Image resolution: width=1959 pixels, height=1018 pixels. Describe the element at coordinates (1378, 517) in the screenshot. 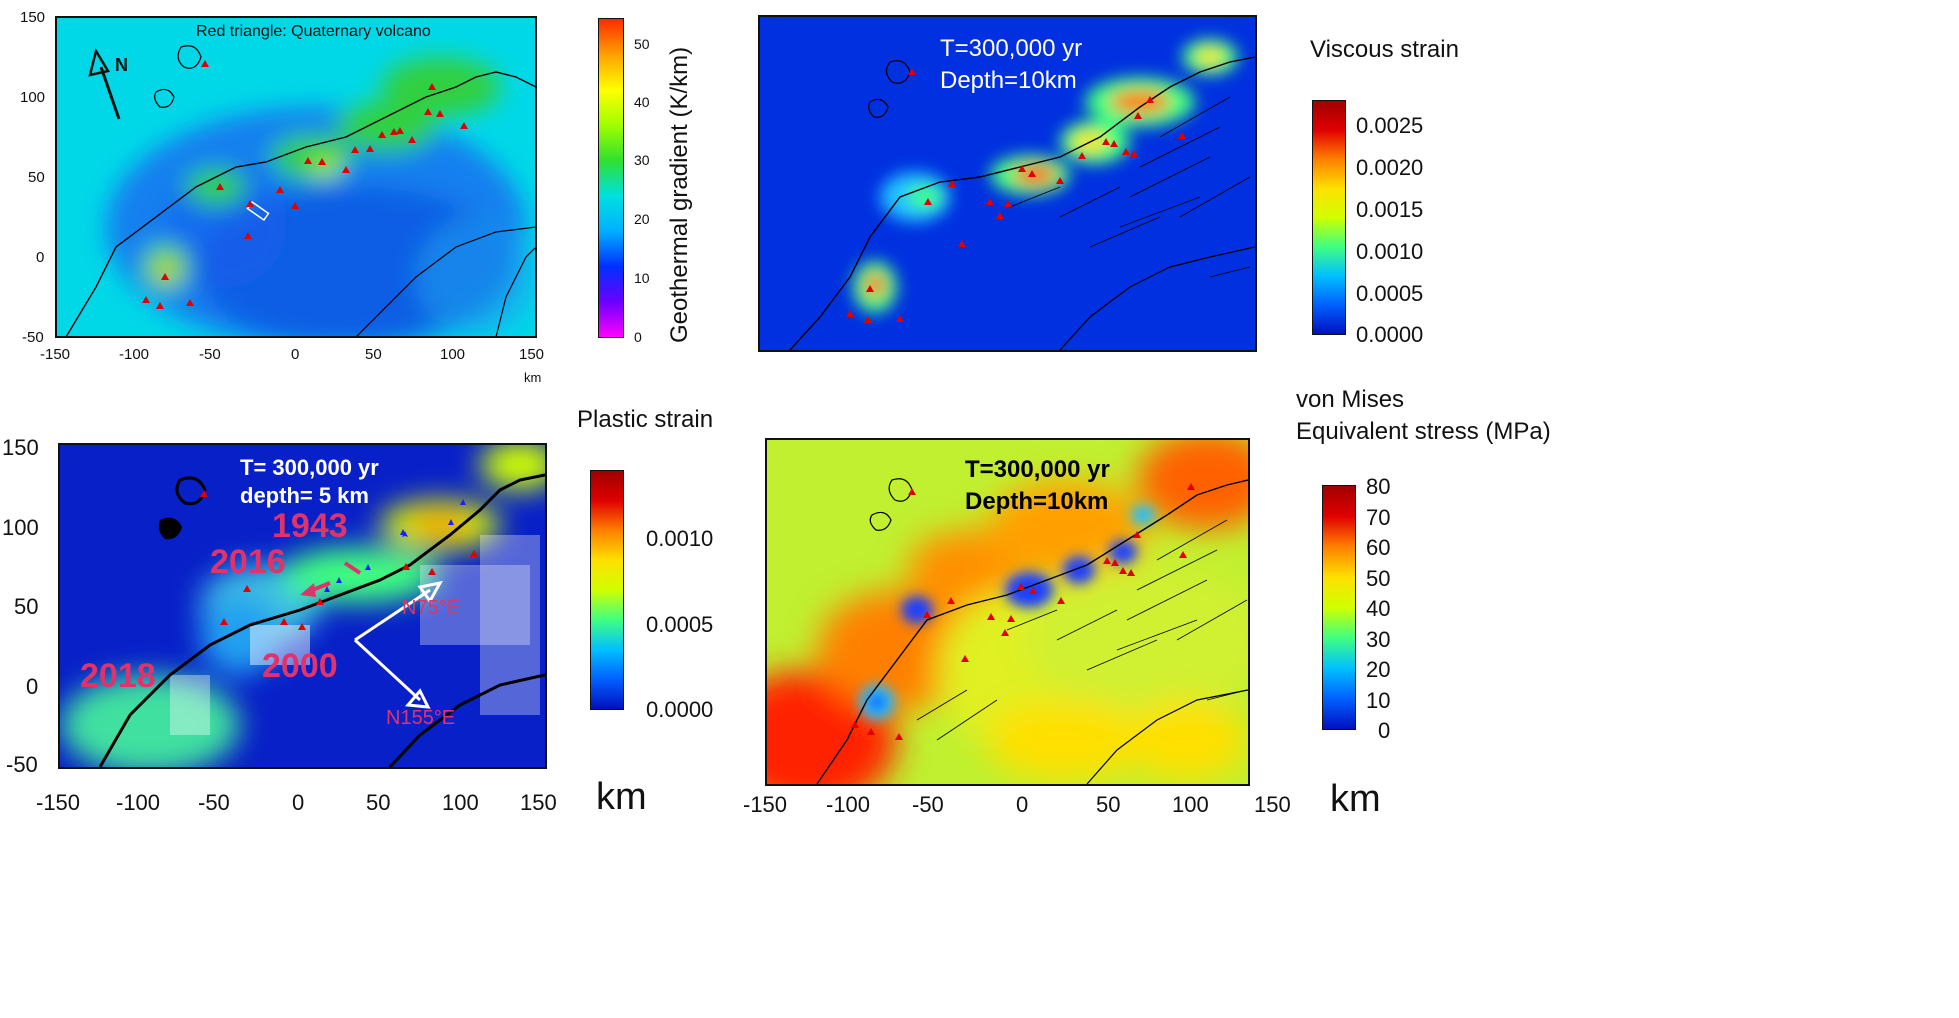

I see `colorbar-tick: 70` at that location.